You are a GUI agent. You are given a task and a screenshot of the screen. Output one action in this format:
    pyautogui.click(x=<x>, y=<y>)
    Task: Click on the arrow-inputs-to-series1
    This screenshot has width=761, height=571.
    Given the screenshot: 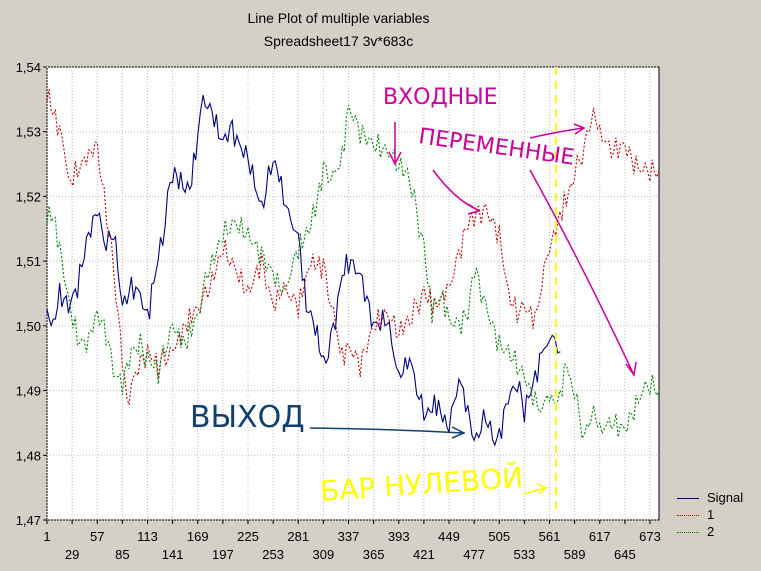 What is the action you would take?
    pyautogui.click(x=456, y=192)
    